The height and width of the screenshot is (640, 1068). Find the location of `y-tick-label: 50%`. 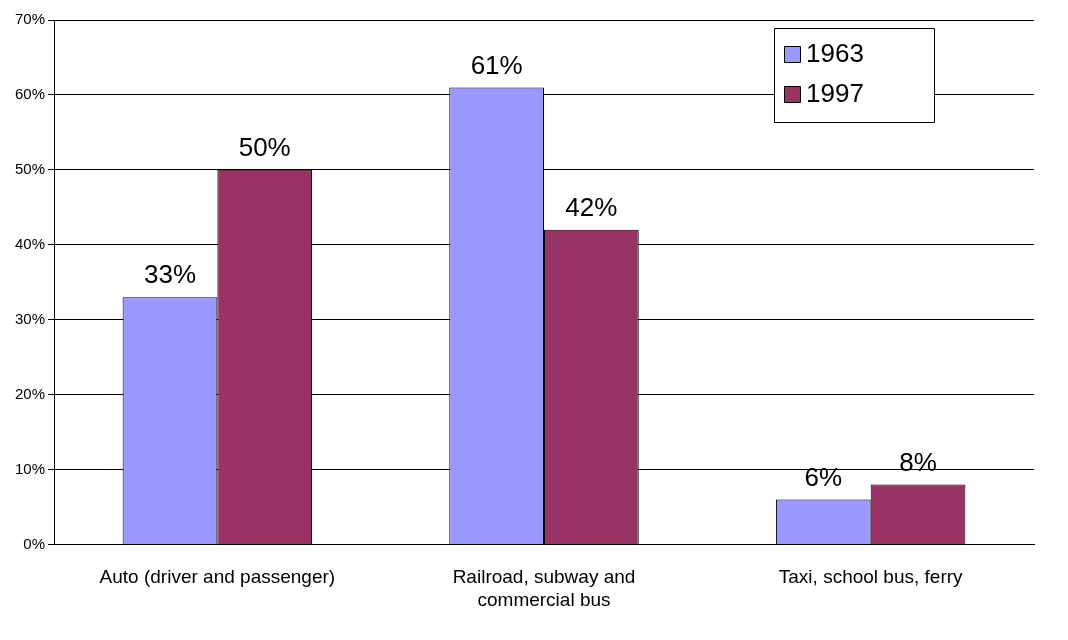

y-tick-label: 50% is located at coordinates (30, 168).